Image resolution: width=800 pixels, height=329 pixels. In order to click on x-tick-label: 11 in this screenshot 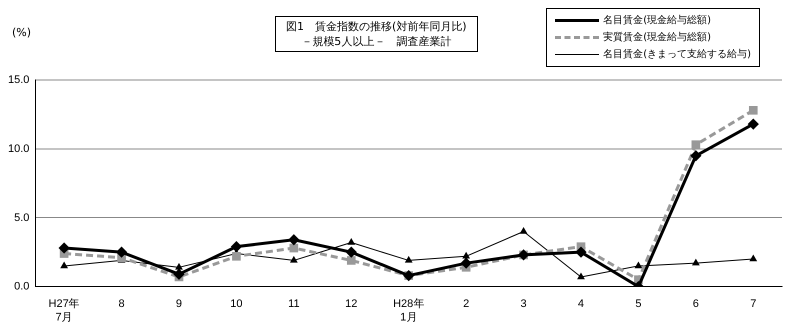, I will do `click(294, 304)`.